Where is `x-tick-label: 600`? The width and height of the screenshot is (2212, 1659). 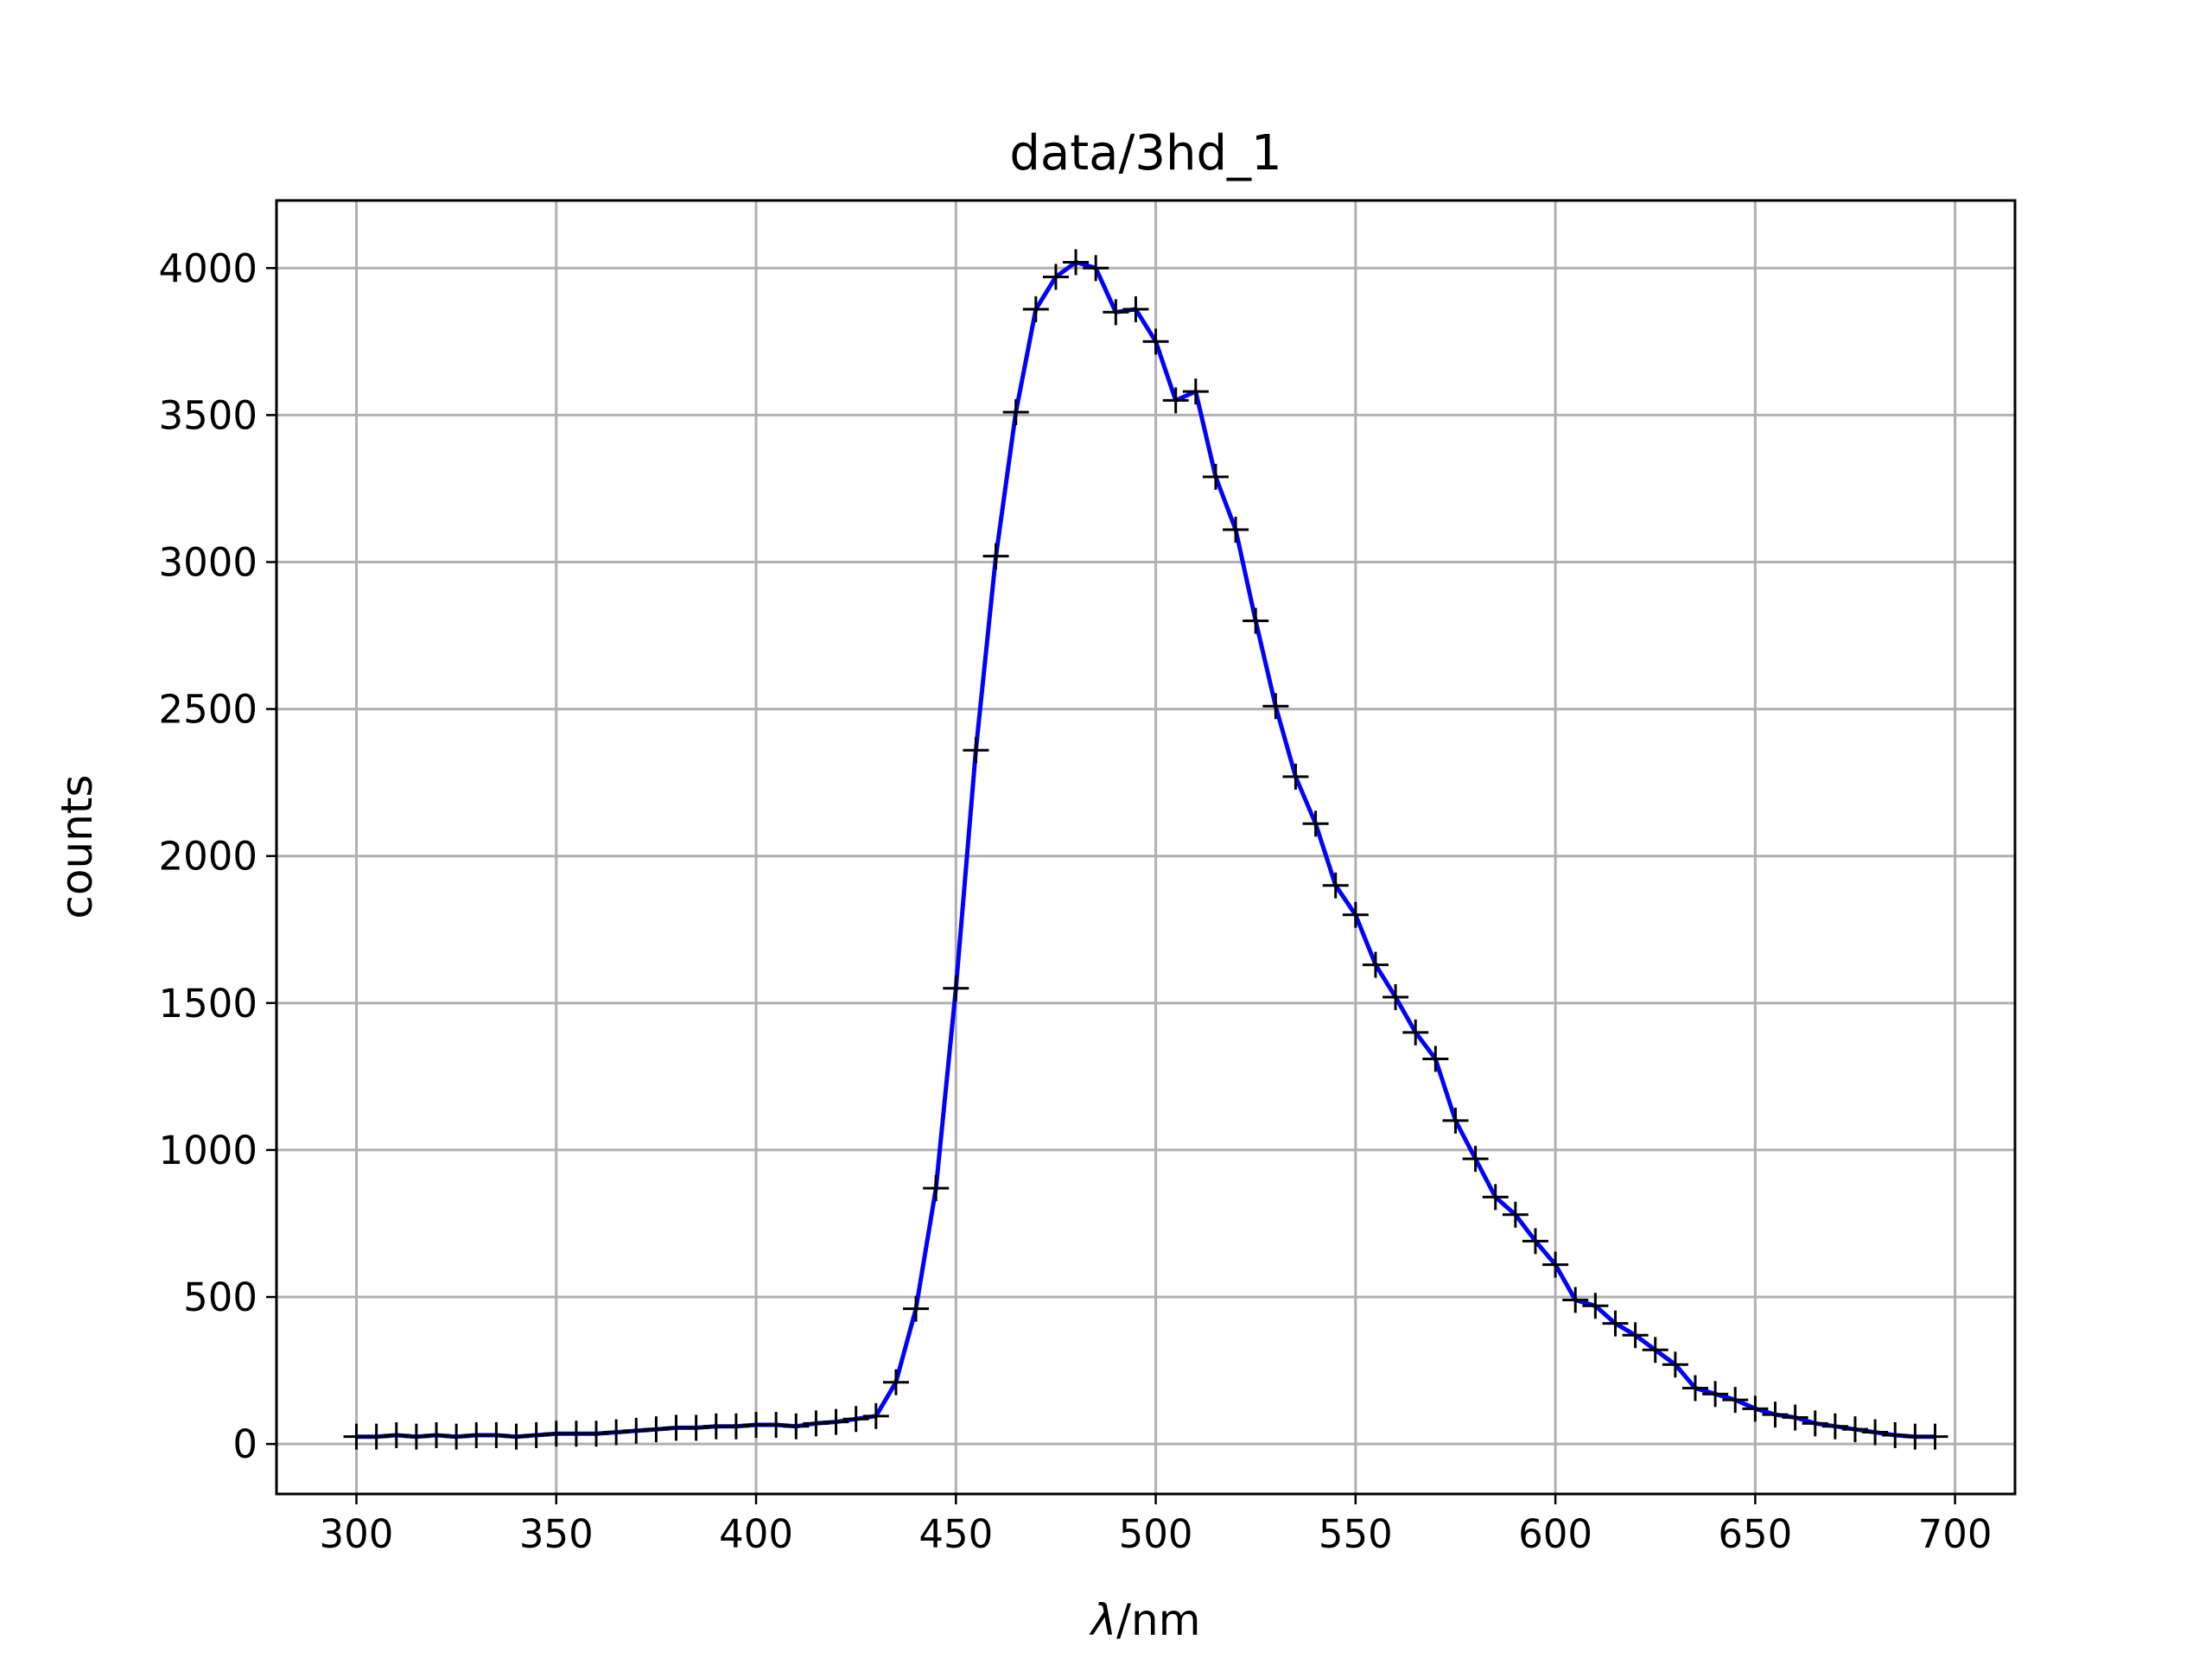
x-tick-label: 600 is located at coordinates (1555, 1534).